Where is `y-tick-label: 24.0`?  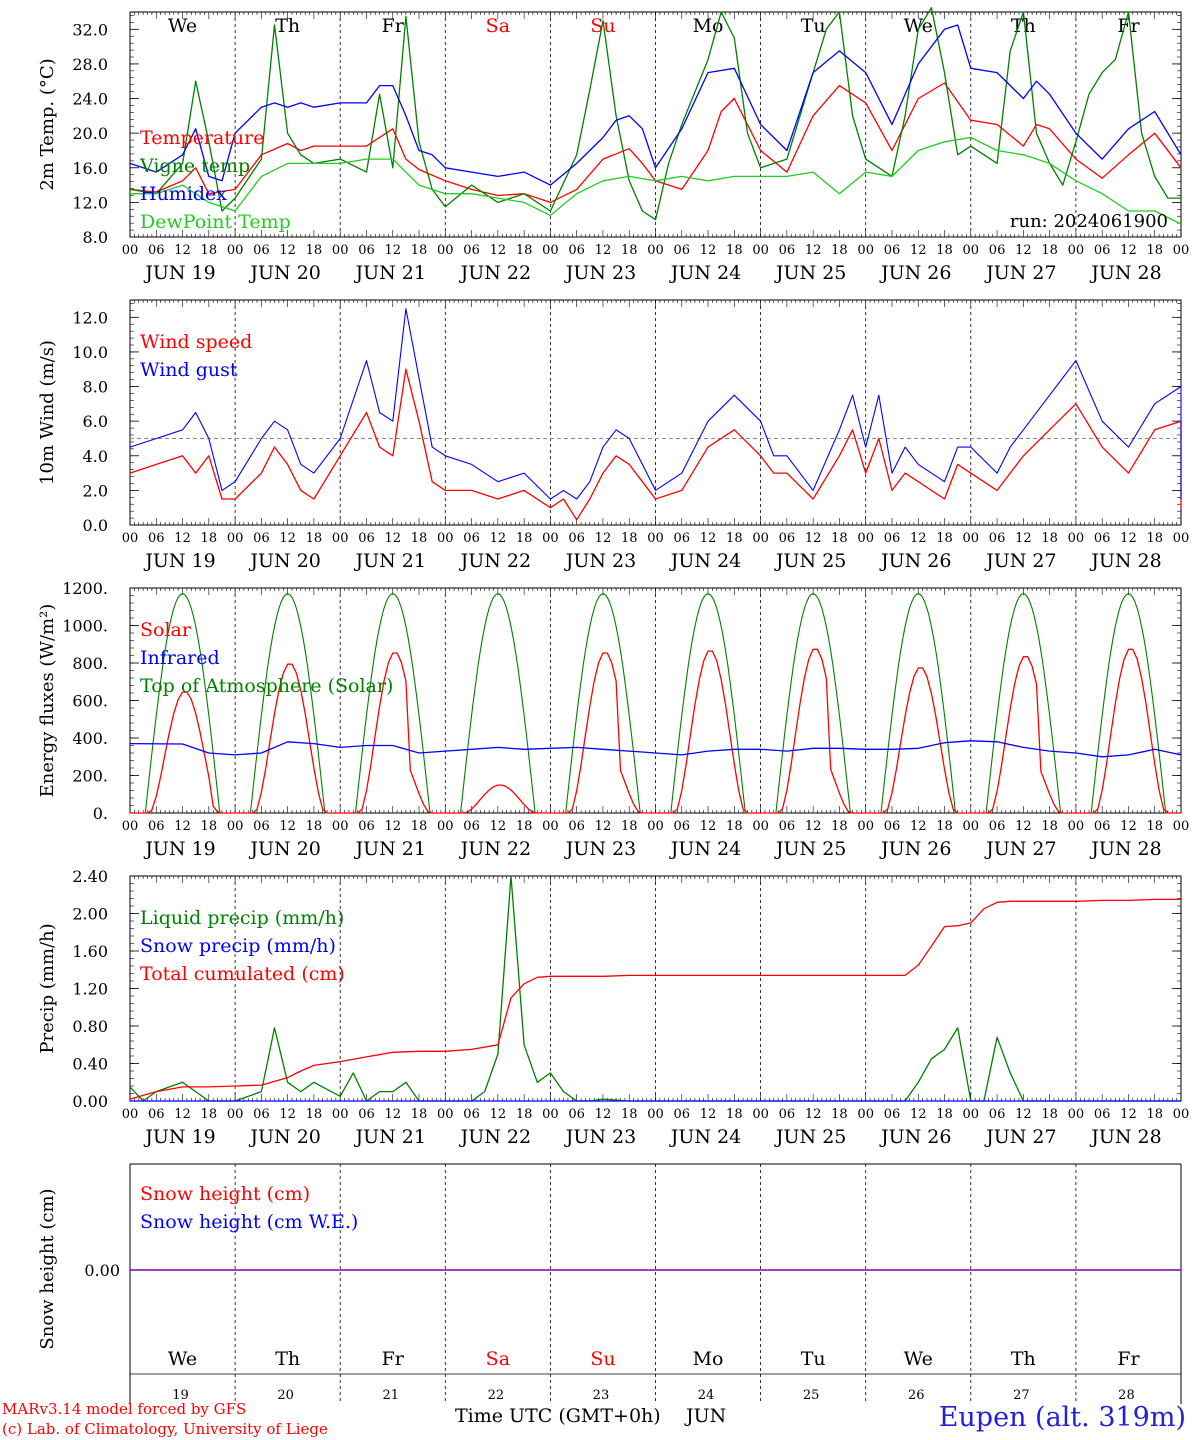
y-tick-label: 24.0 is located at coordinates (90, 99).